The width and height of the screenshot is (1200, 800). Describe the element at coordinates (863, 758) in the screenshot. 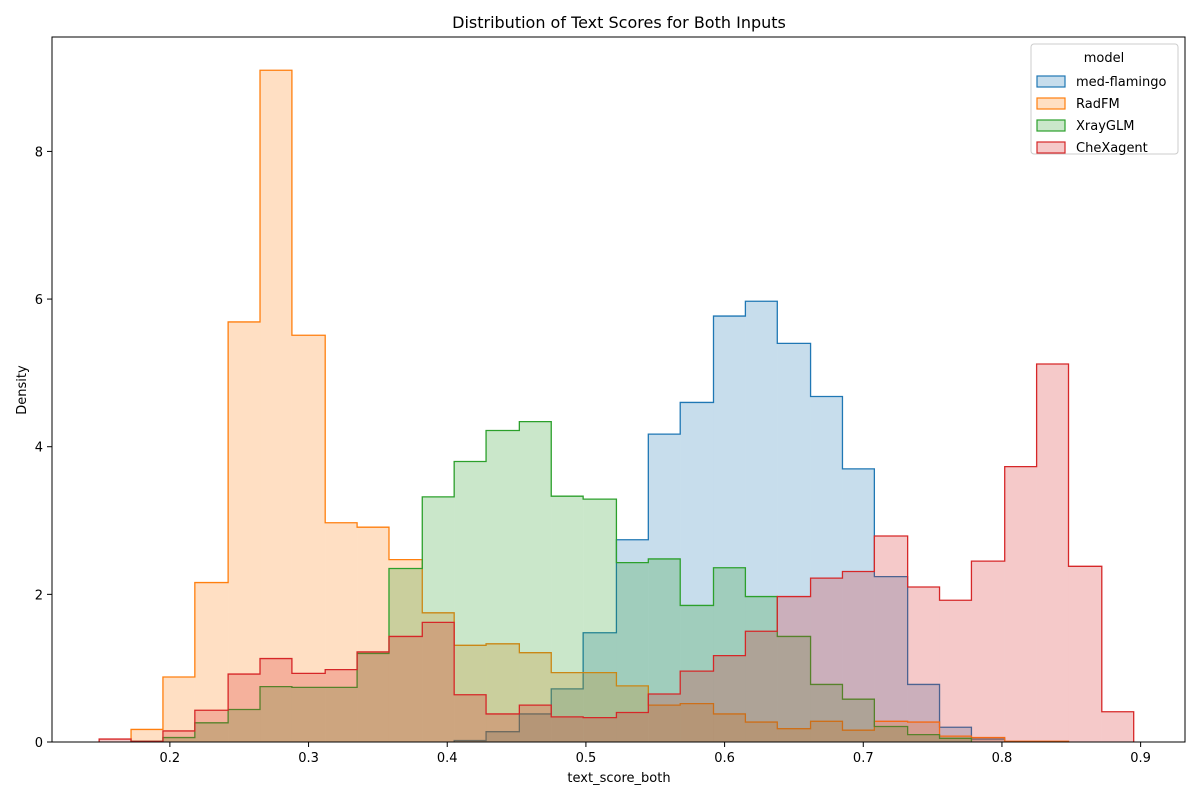

I see `x-tick-label: 0.7` at that location.